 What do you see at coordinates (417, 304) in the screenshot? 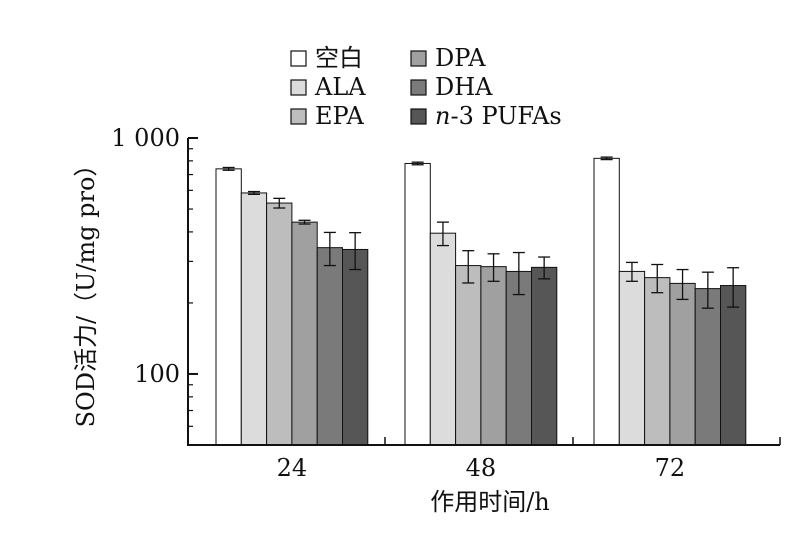
I see `bar-空白-48` at bounding box center [417, 304].